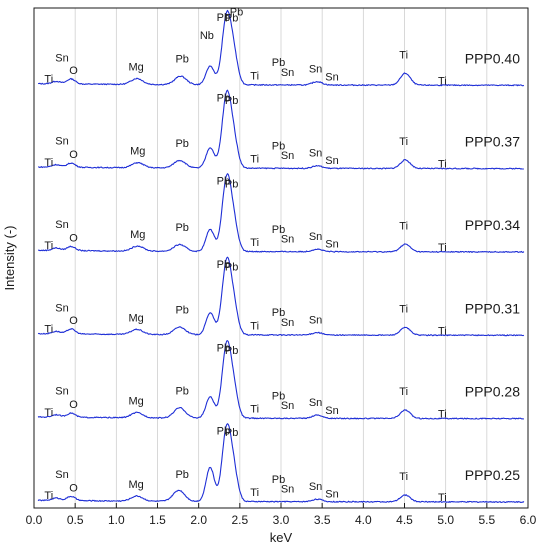 The width and height of the screenshot is (542, 550). What do you see at coordinates (492, 392) in the screenshot?
I see `series-name-label: PPP0.28` at bounding box center [492, 392].